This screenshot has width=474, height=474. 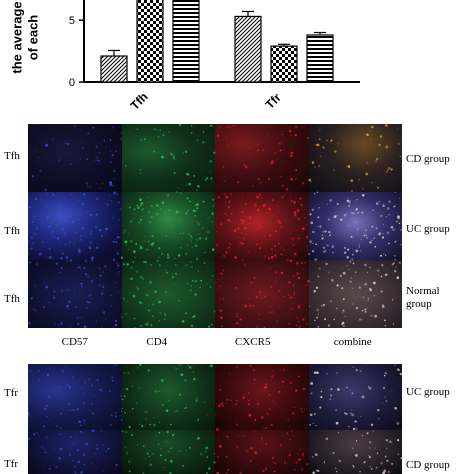 What do you see at coordinates (214, 56) in the screenshot?
I see `chart-svg: 0 5 Tfh Tfr` at bounding box center [214, 56].